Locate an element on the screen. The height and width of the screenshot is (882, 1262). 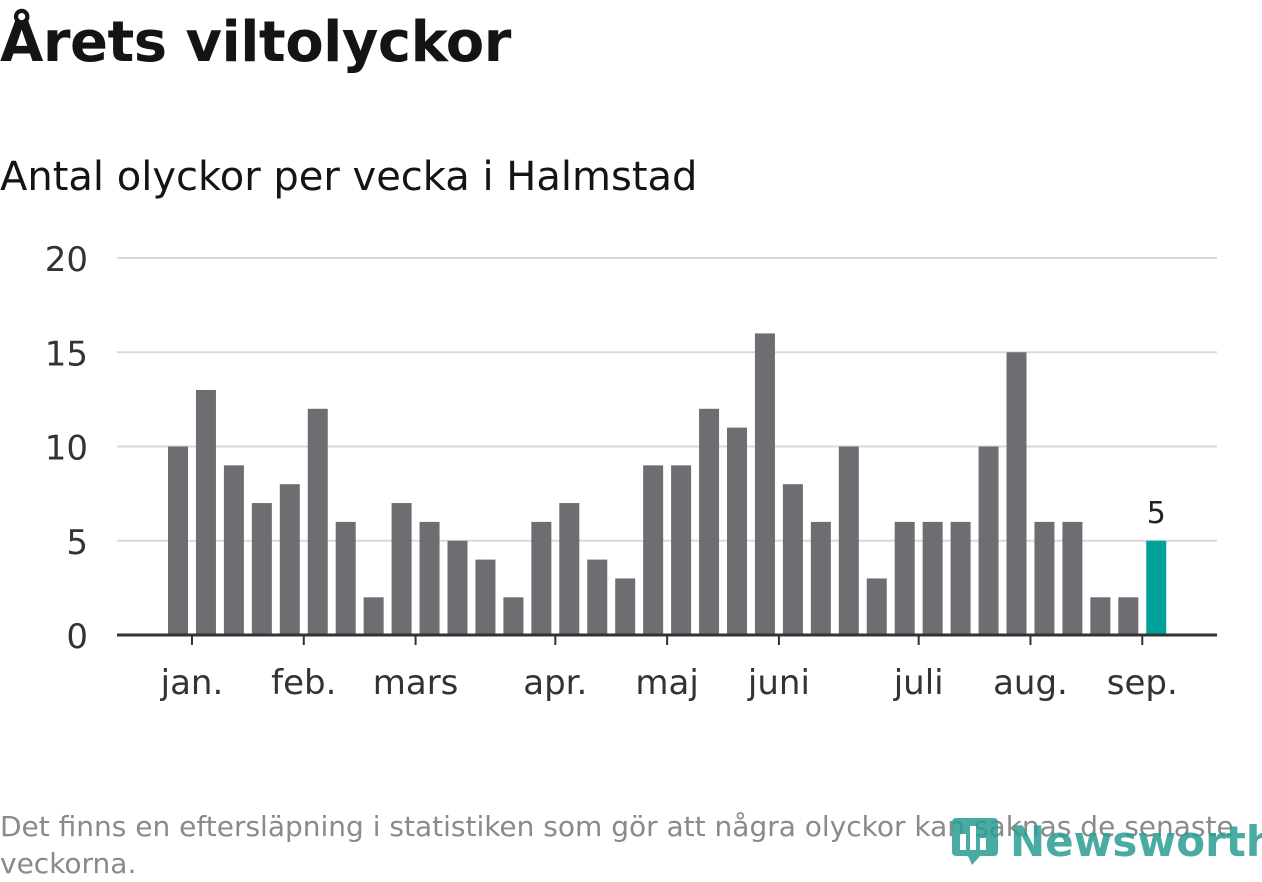
y-tick-label: 0 is located at coordinates (77, 637).